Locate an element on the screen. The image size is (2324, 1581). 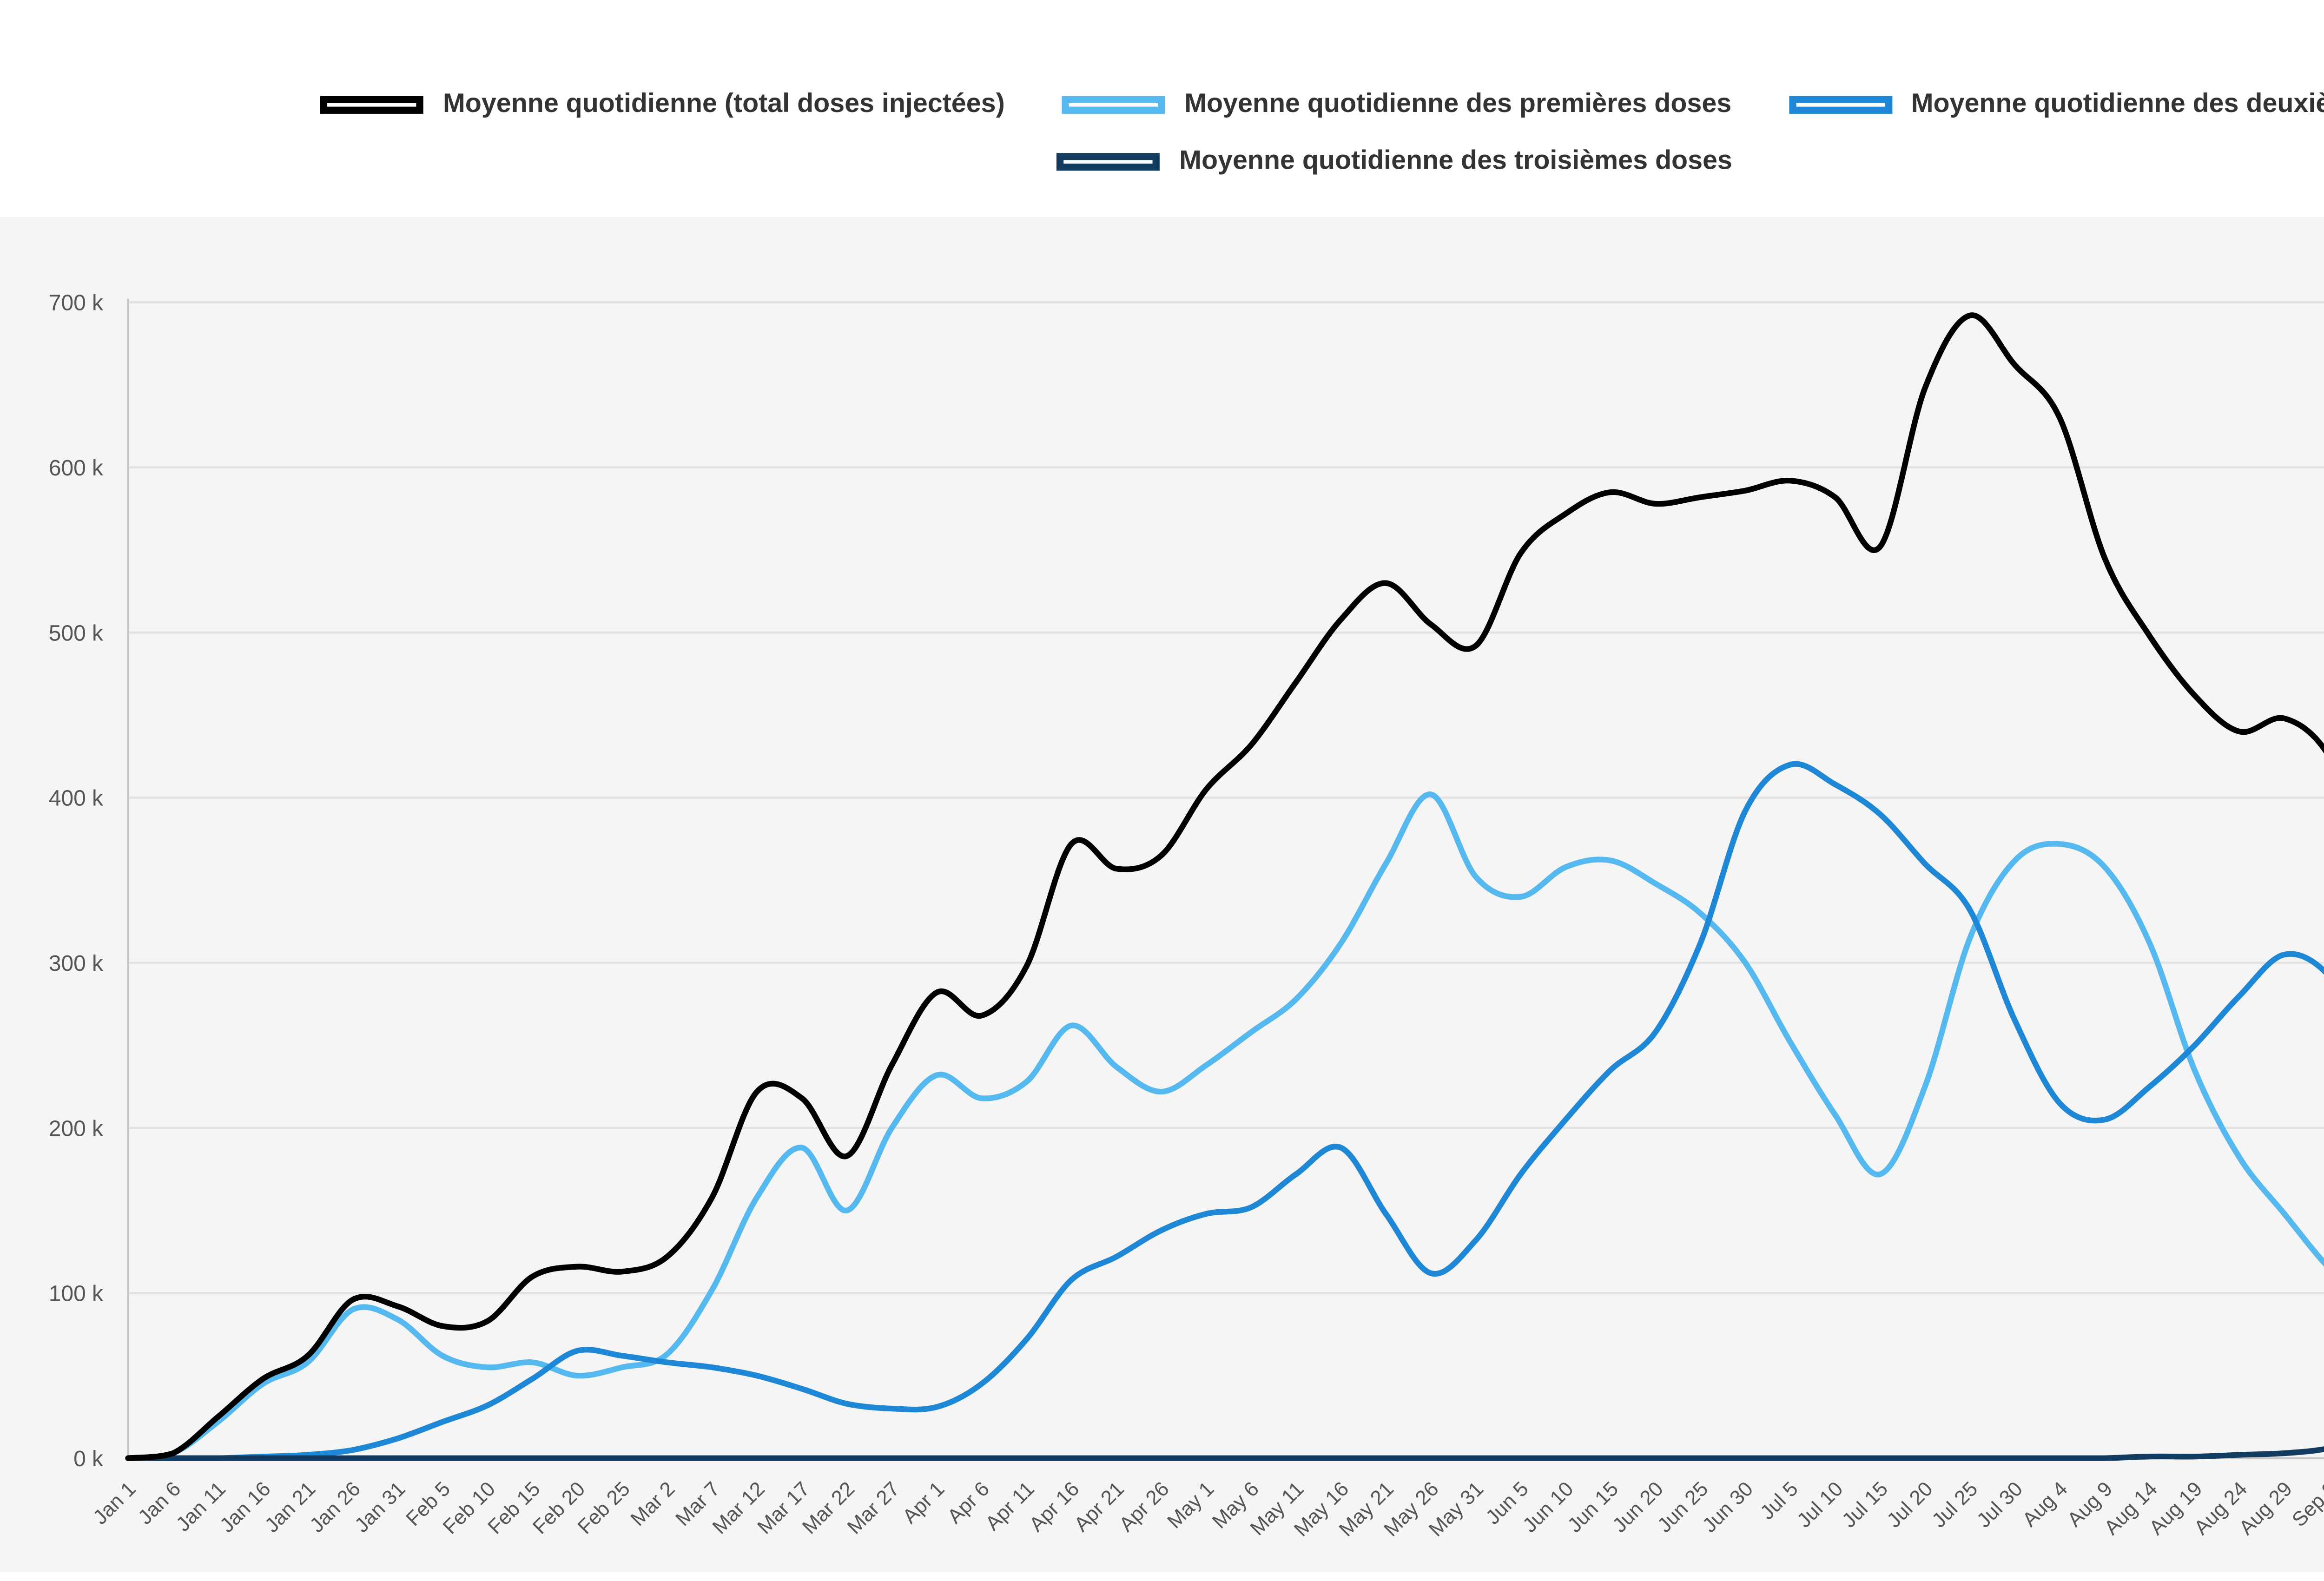
legend-label-premieres: Moyenne quotidienne des premières doses is located at coordinates (1458, 104).